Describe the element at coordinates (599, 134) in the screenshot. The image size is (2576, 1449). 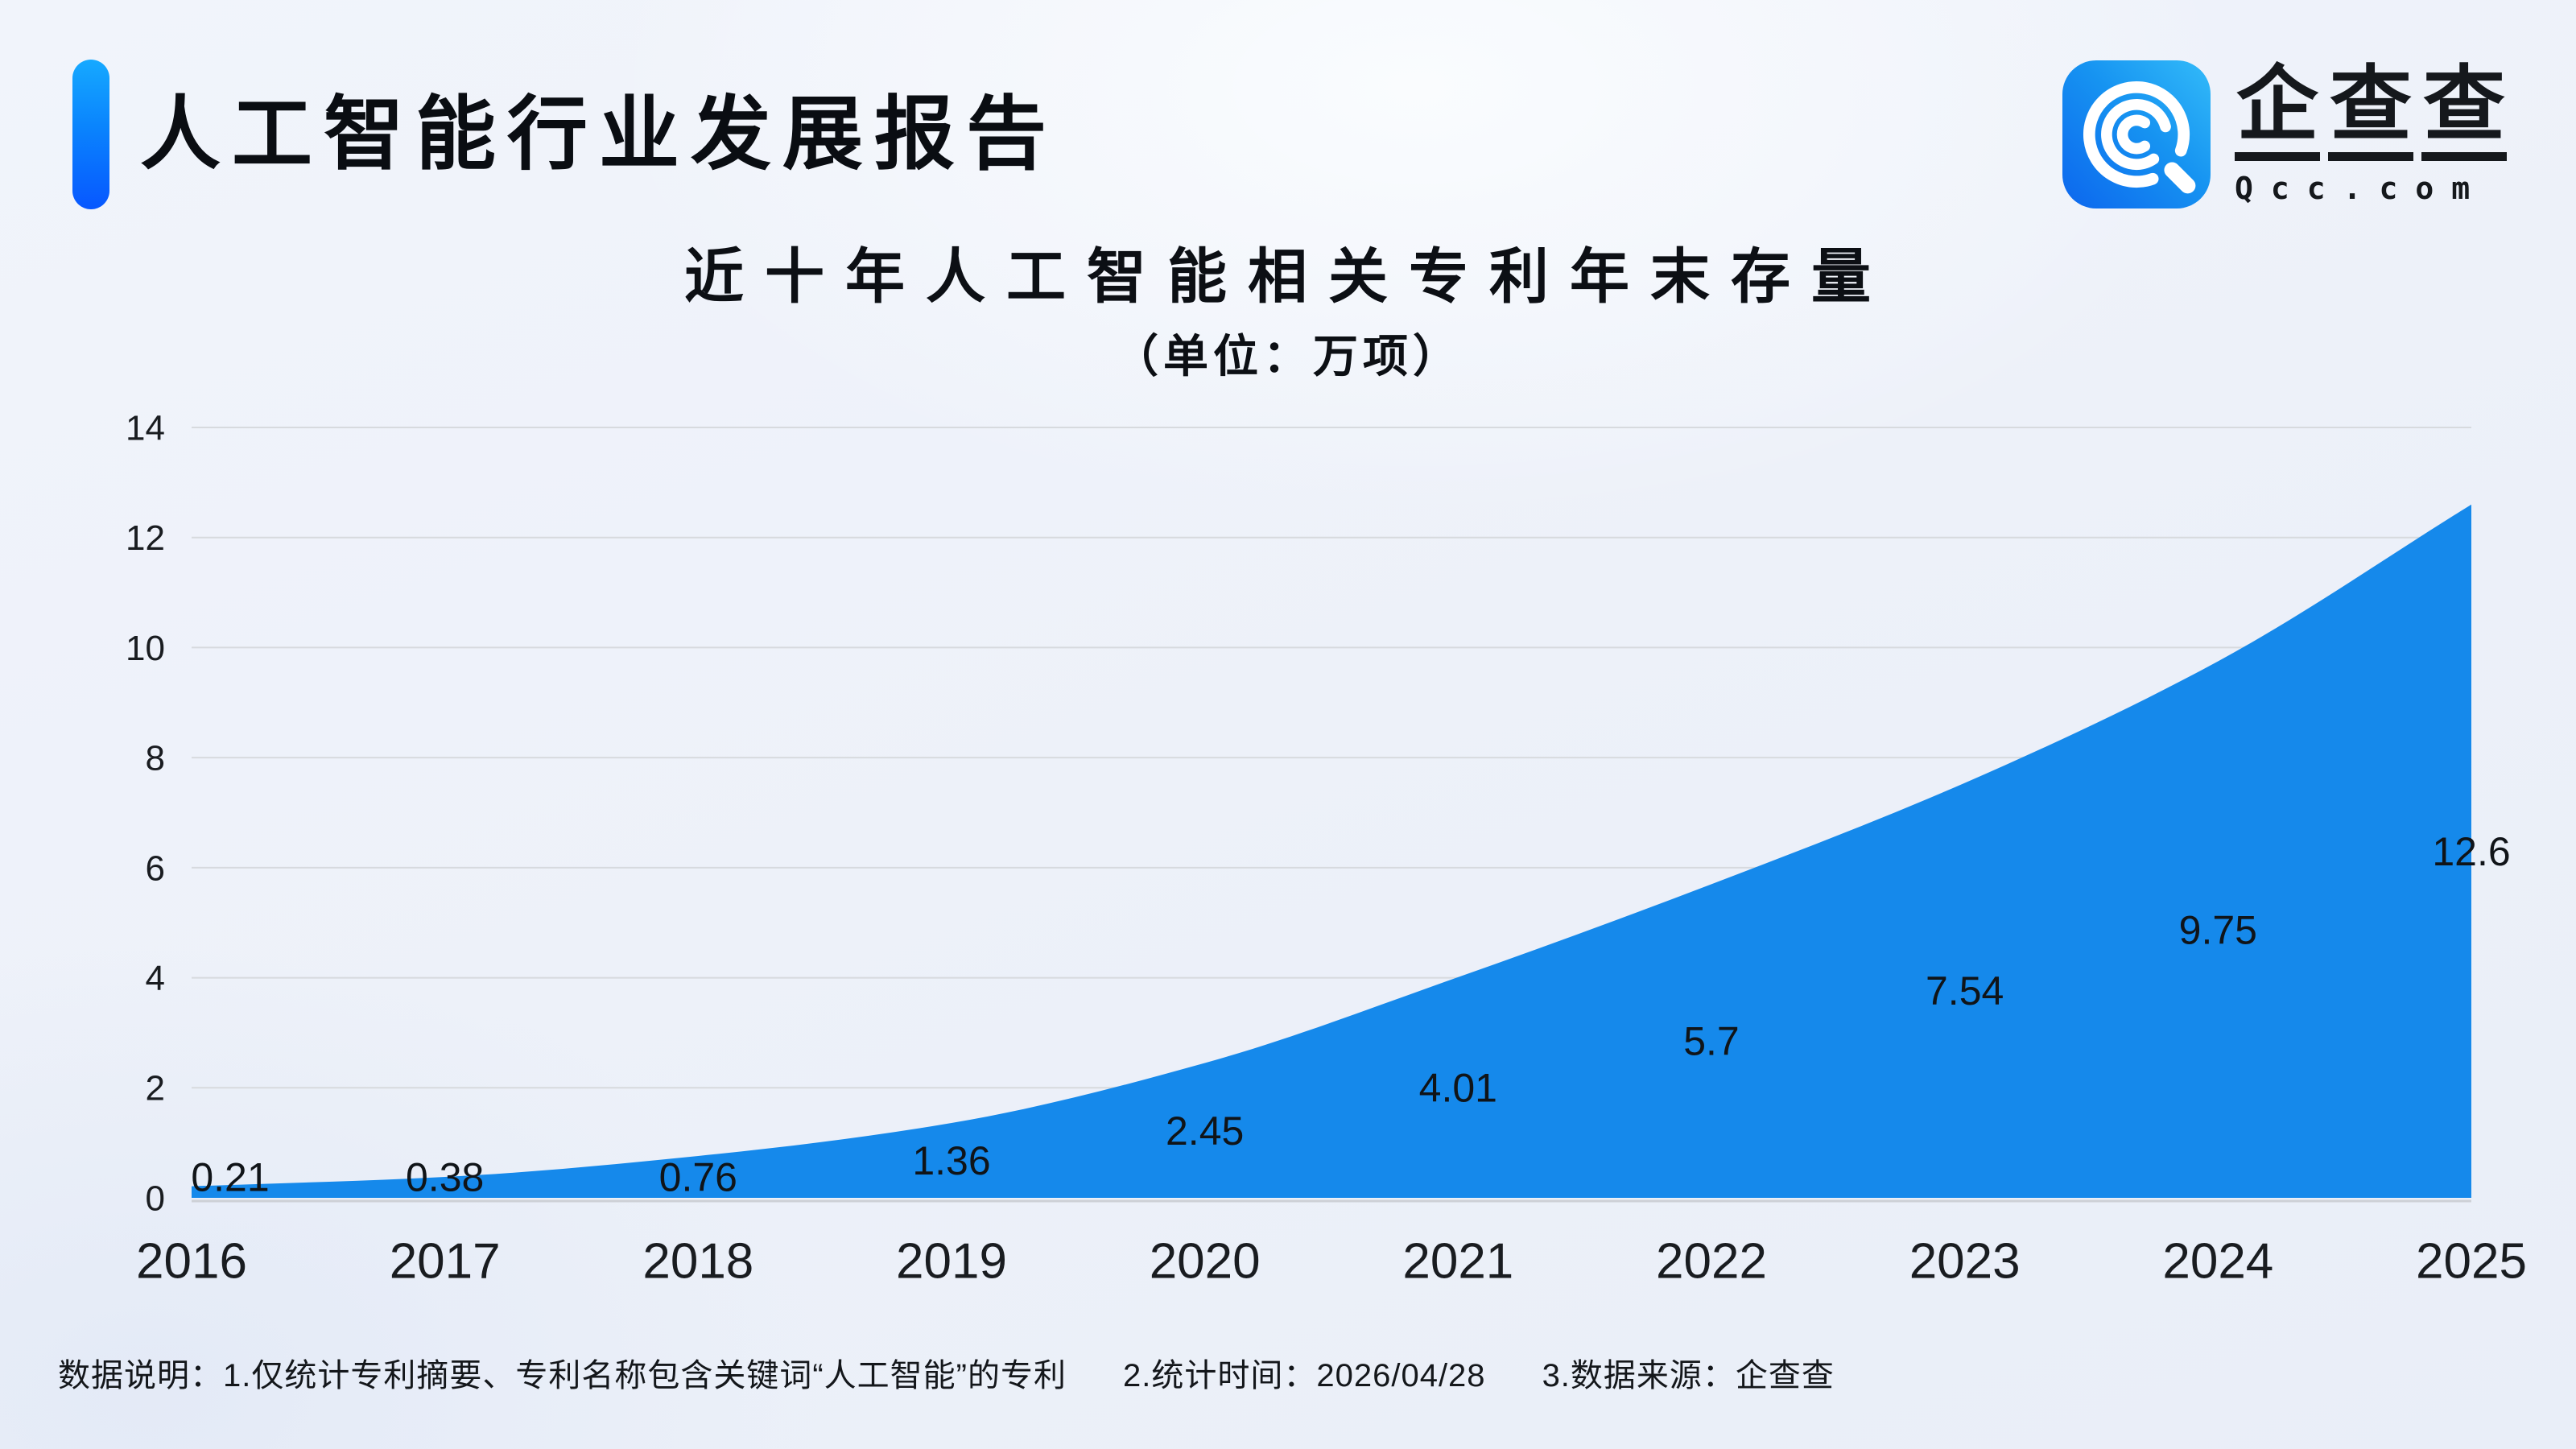
I see `page-title: 人工智能行业发展报告` at that location.